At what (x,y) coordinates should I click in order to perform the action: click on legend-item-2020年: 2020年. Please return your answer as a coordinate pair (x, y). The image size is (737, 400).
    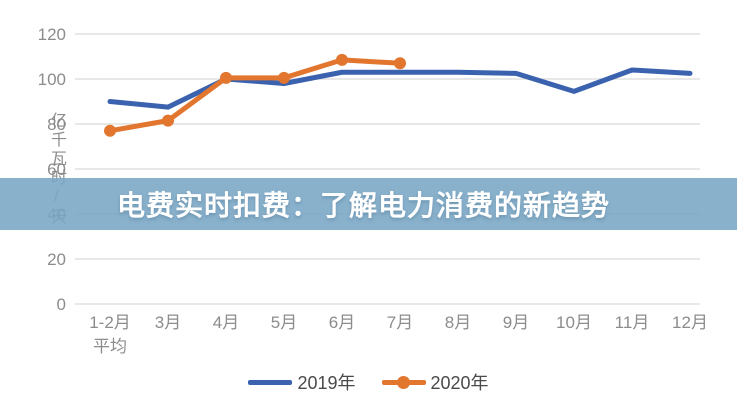
    Looking at the image, I should click on (435, 382).